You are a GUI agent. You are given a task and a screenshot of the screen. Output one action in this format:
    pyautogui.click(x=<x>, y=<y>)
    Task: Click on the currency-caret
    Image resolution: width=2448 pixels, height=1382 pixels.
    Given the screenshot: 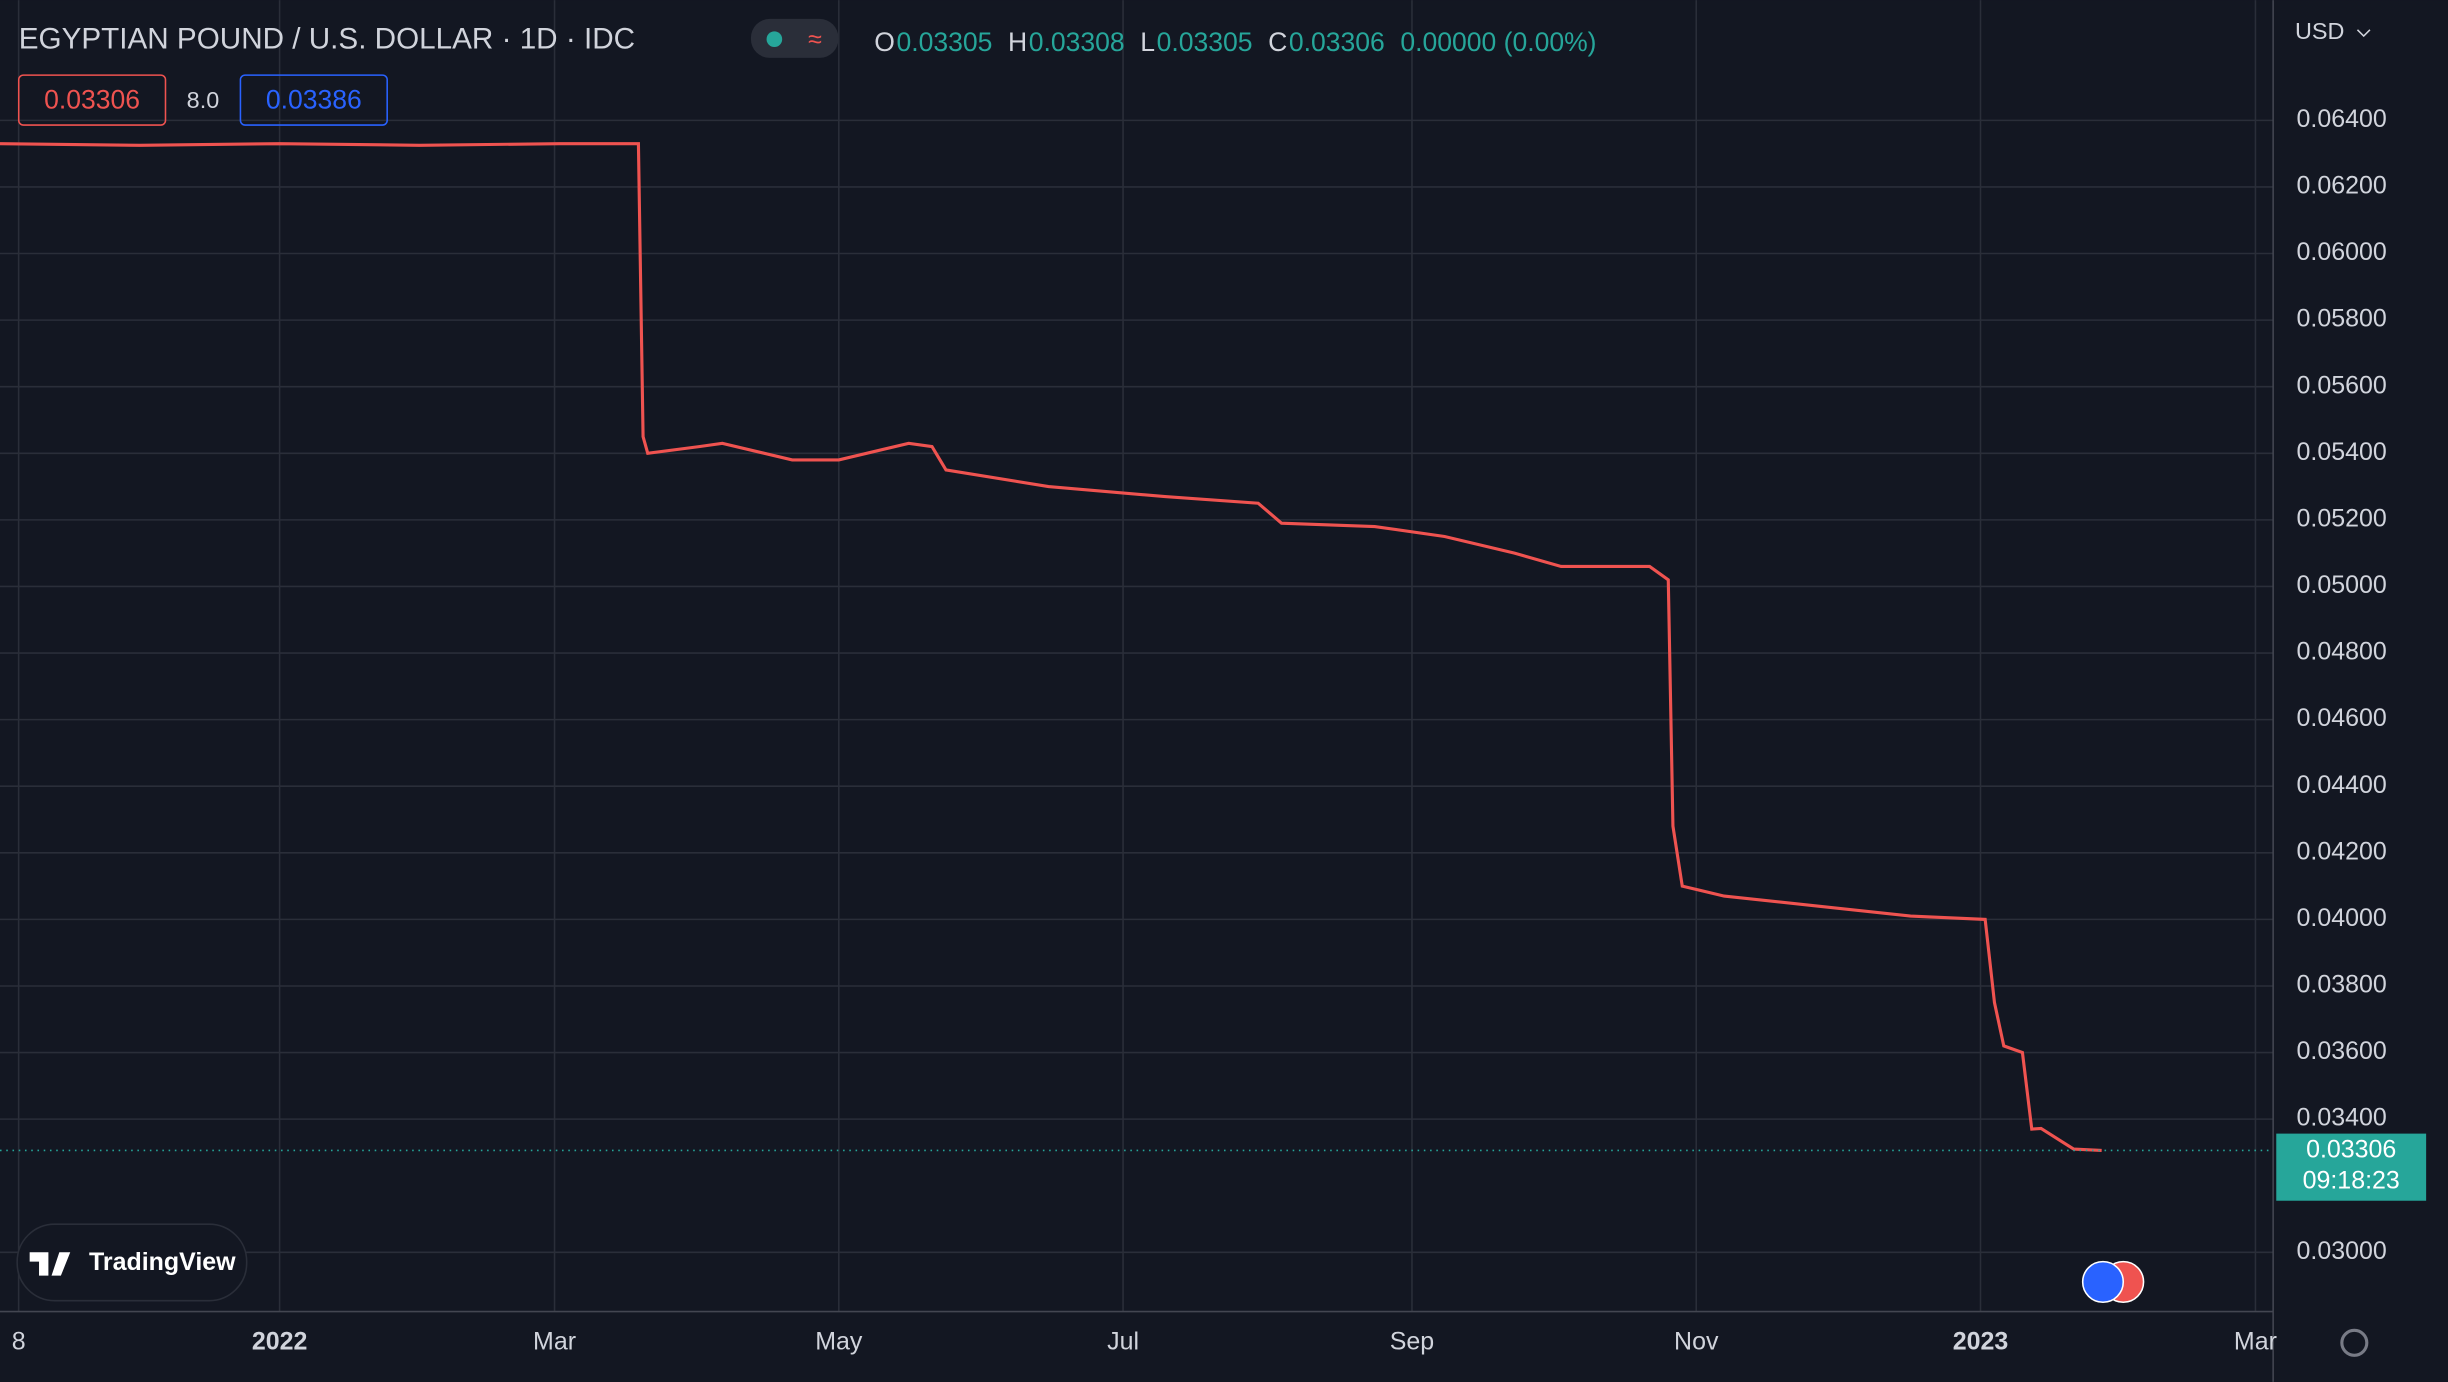 What is the action you would take?
    pyautogui.click(x=2363, y=33)
    